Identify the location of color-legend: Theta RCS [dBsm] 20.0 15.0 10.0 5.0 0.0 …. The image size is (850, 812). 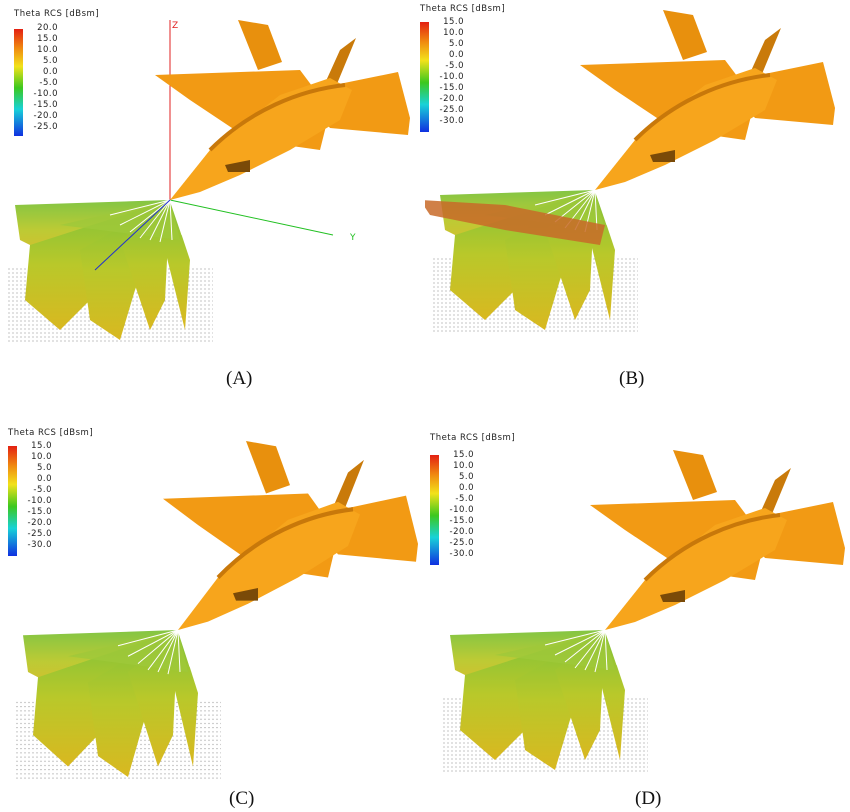
(57, 72).